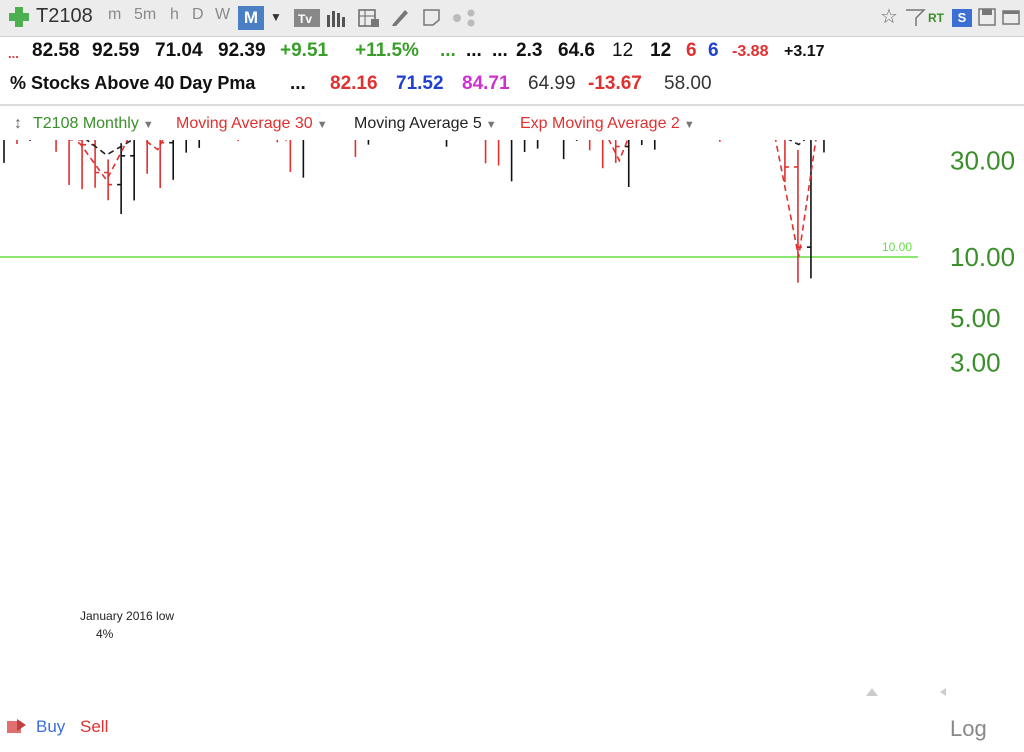 Image resolution: width=1024 pixels, height=752 pixels. What do you see at coordinates (943, 692) in the screenshot?
I see `scroll-left-icon` at bounding box center [943, 692].